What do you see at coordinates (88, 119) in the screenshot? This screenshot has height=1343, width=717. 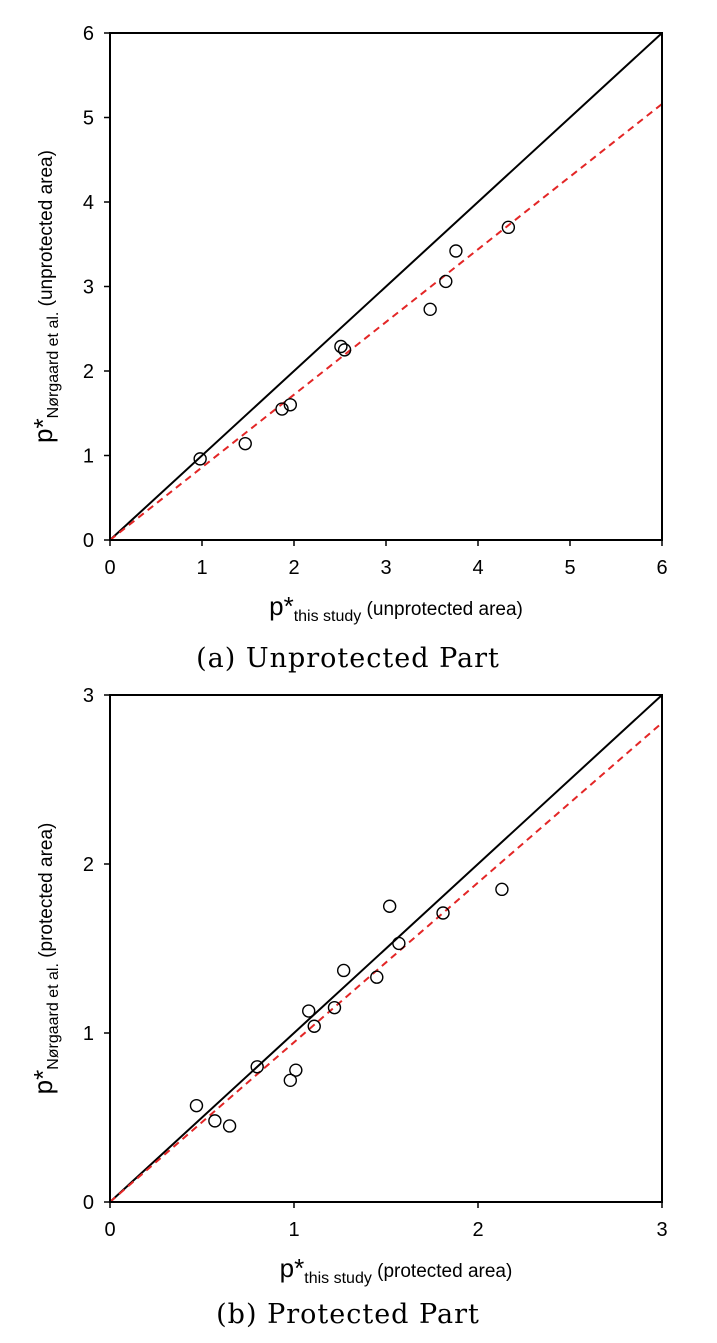 I see `y-tick-label: 5` at bounding box center [88, 119].